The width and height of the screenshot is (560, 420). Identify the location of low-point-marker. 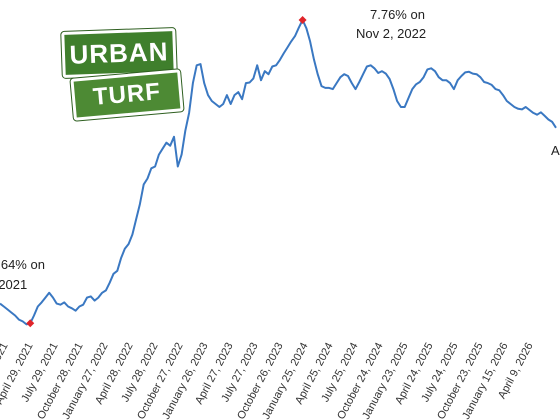
(30, 323).